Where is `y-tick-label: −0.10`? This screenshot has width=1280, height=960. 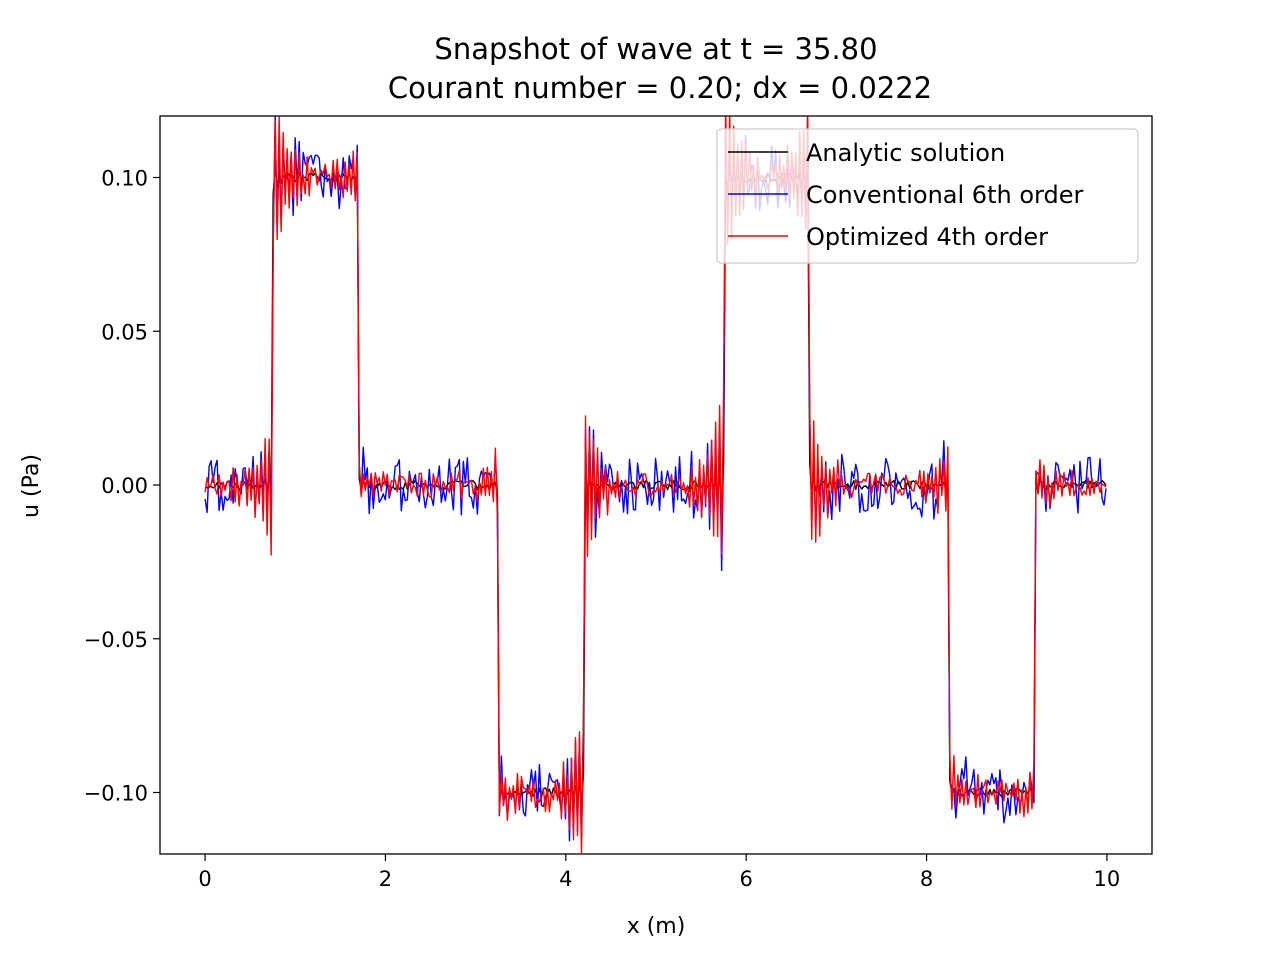
y-tick-label: −0.10 is located at coordinates (116, 794).